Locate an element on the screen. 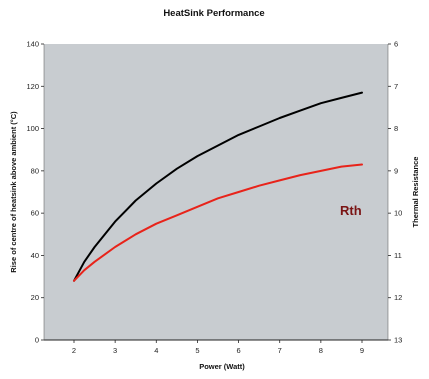 Image resolution: width=429 pixels, height=379 pixels. y2-tick-label-4: 10 is located at coordinates (398, 213).